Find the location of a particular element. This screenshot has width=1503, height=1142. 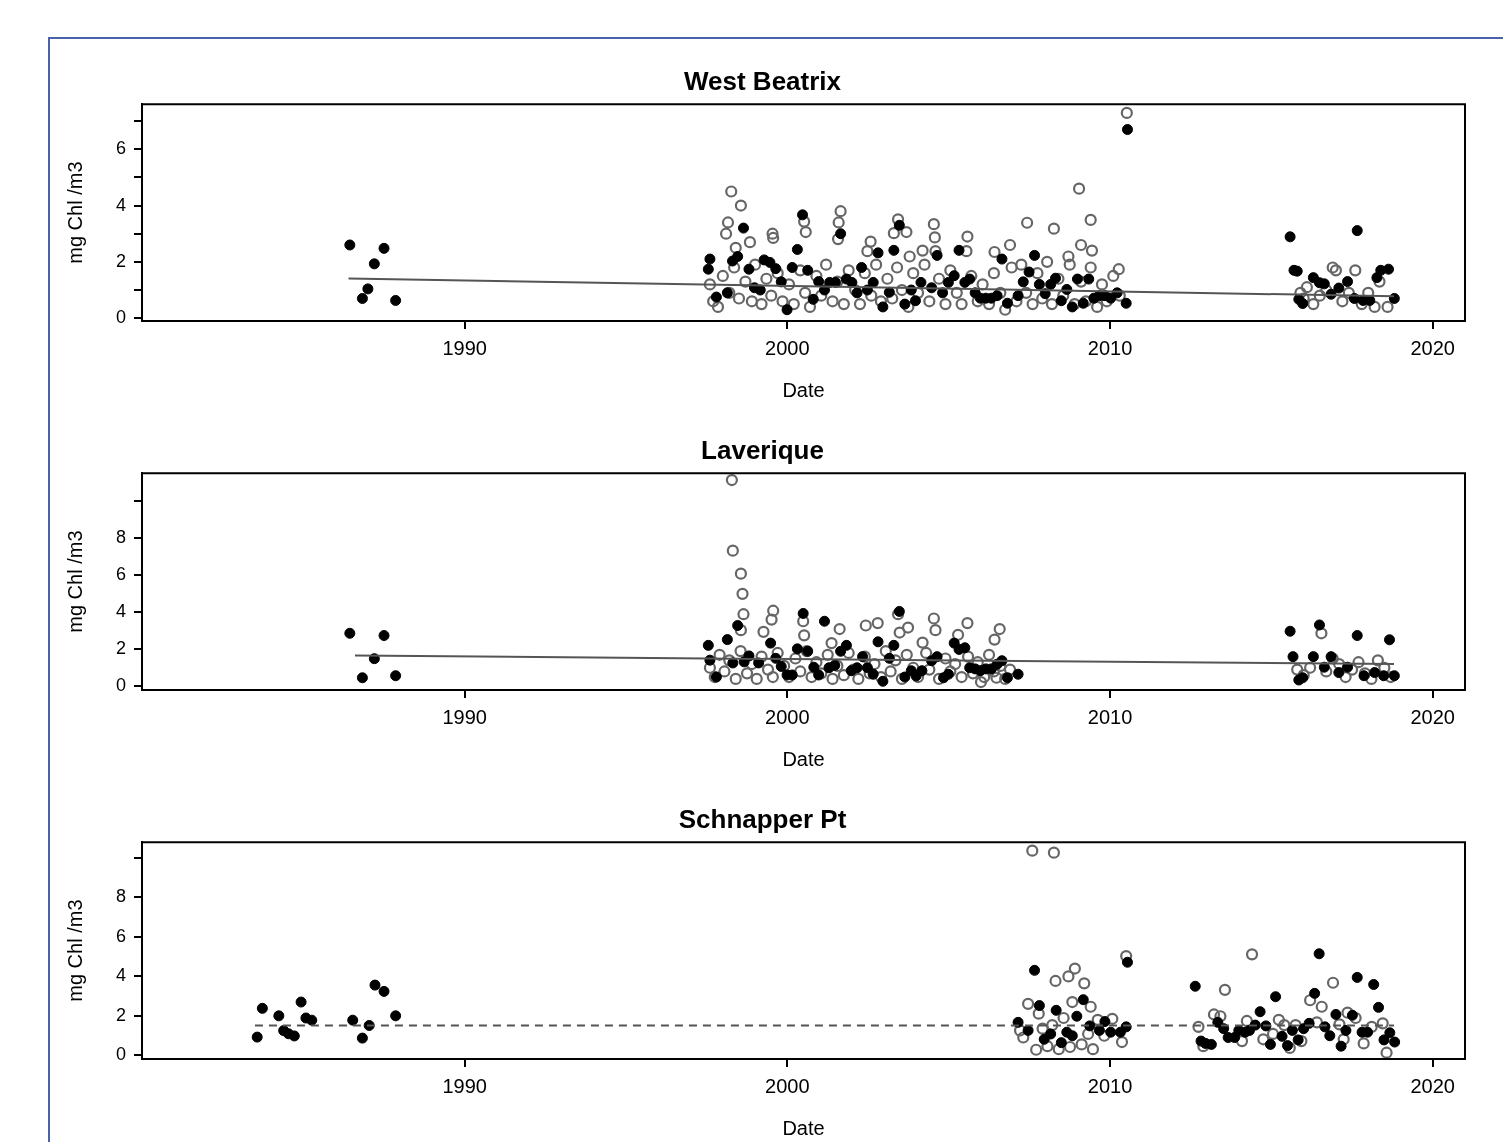

chart-title: Schnapper Pt is located at coordinates (762, 818).